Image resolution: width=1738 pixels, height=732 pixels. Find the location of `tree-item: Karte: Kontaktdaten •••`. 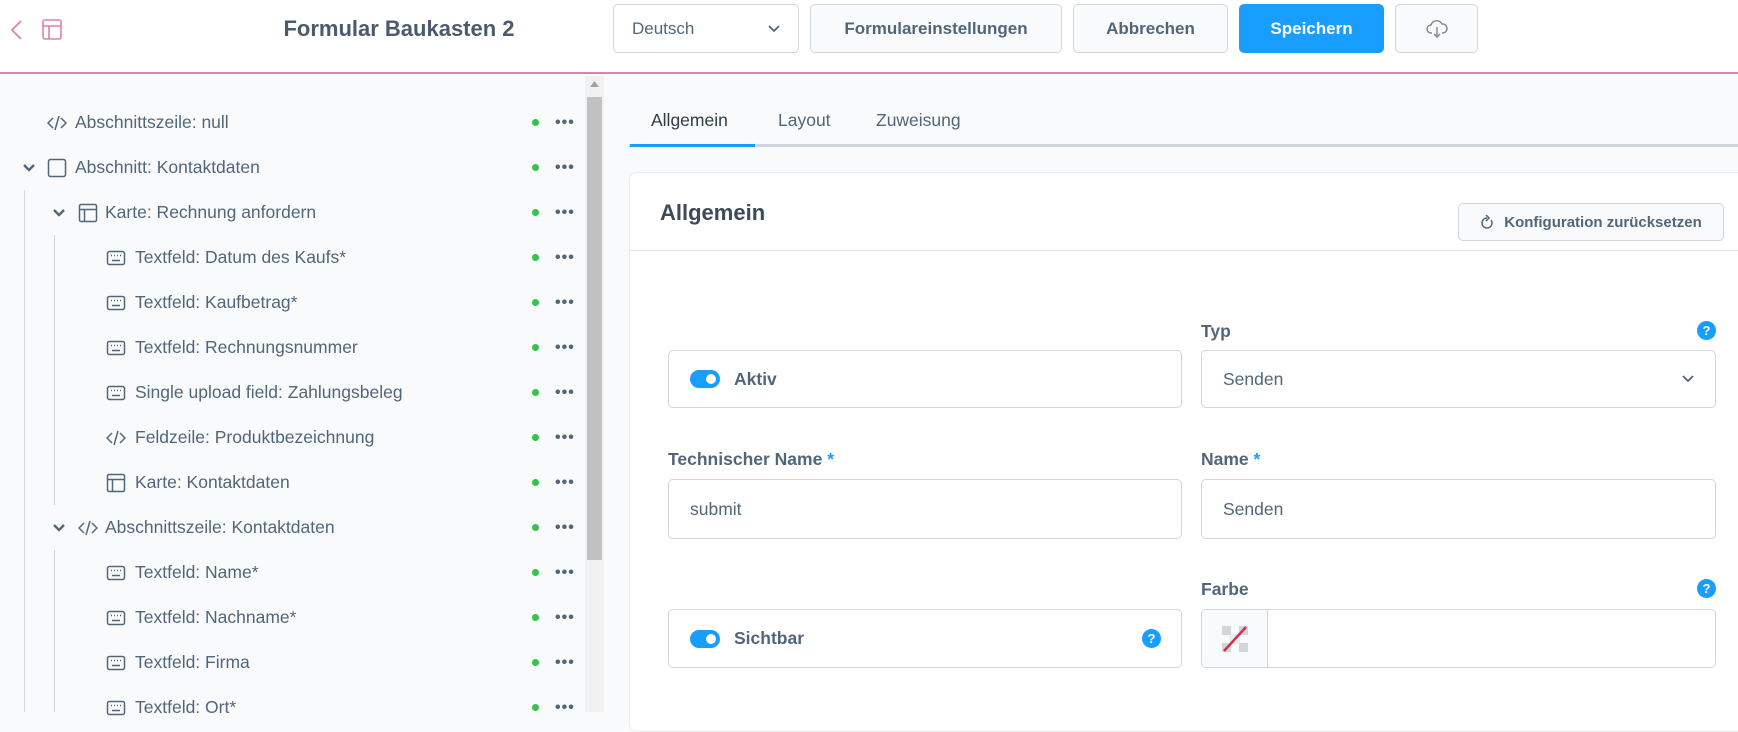

tree-item: Karte: Kontaktdaten ••• is located at coordinates (292, 482).